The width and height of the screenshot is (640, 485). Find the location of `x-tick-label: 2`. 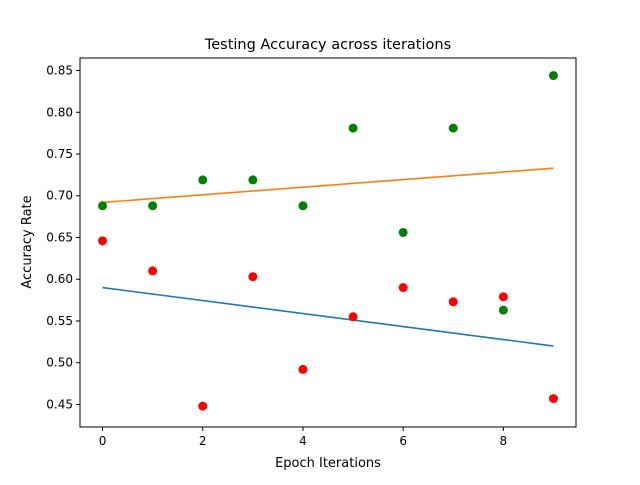

x-tick-label: 2 is located at coordinates (203, 441).